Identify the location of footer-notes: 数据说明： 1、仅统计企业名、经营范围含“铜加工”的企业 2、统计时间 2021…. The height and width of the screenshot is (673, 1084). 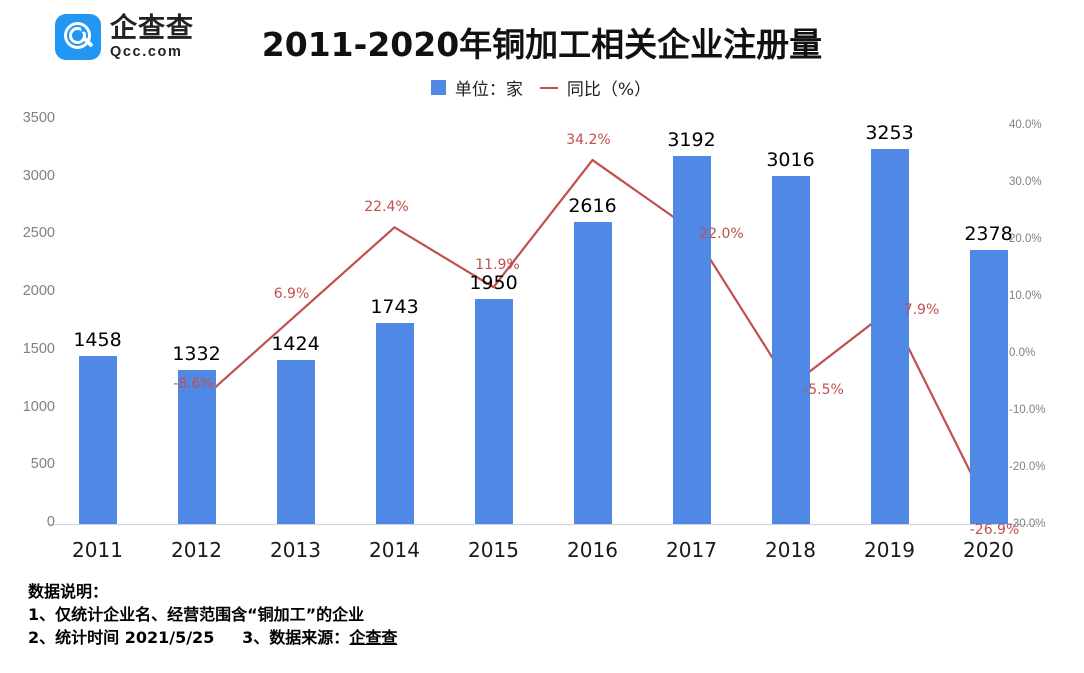
(428, 615).